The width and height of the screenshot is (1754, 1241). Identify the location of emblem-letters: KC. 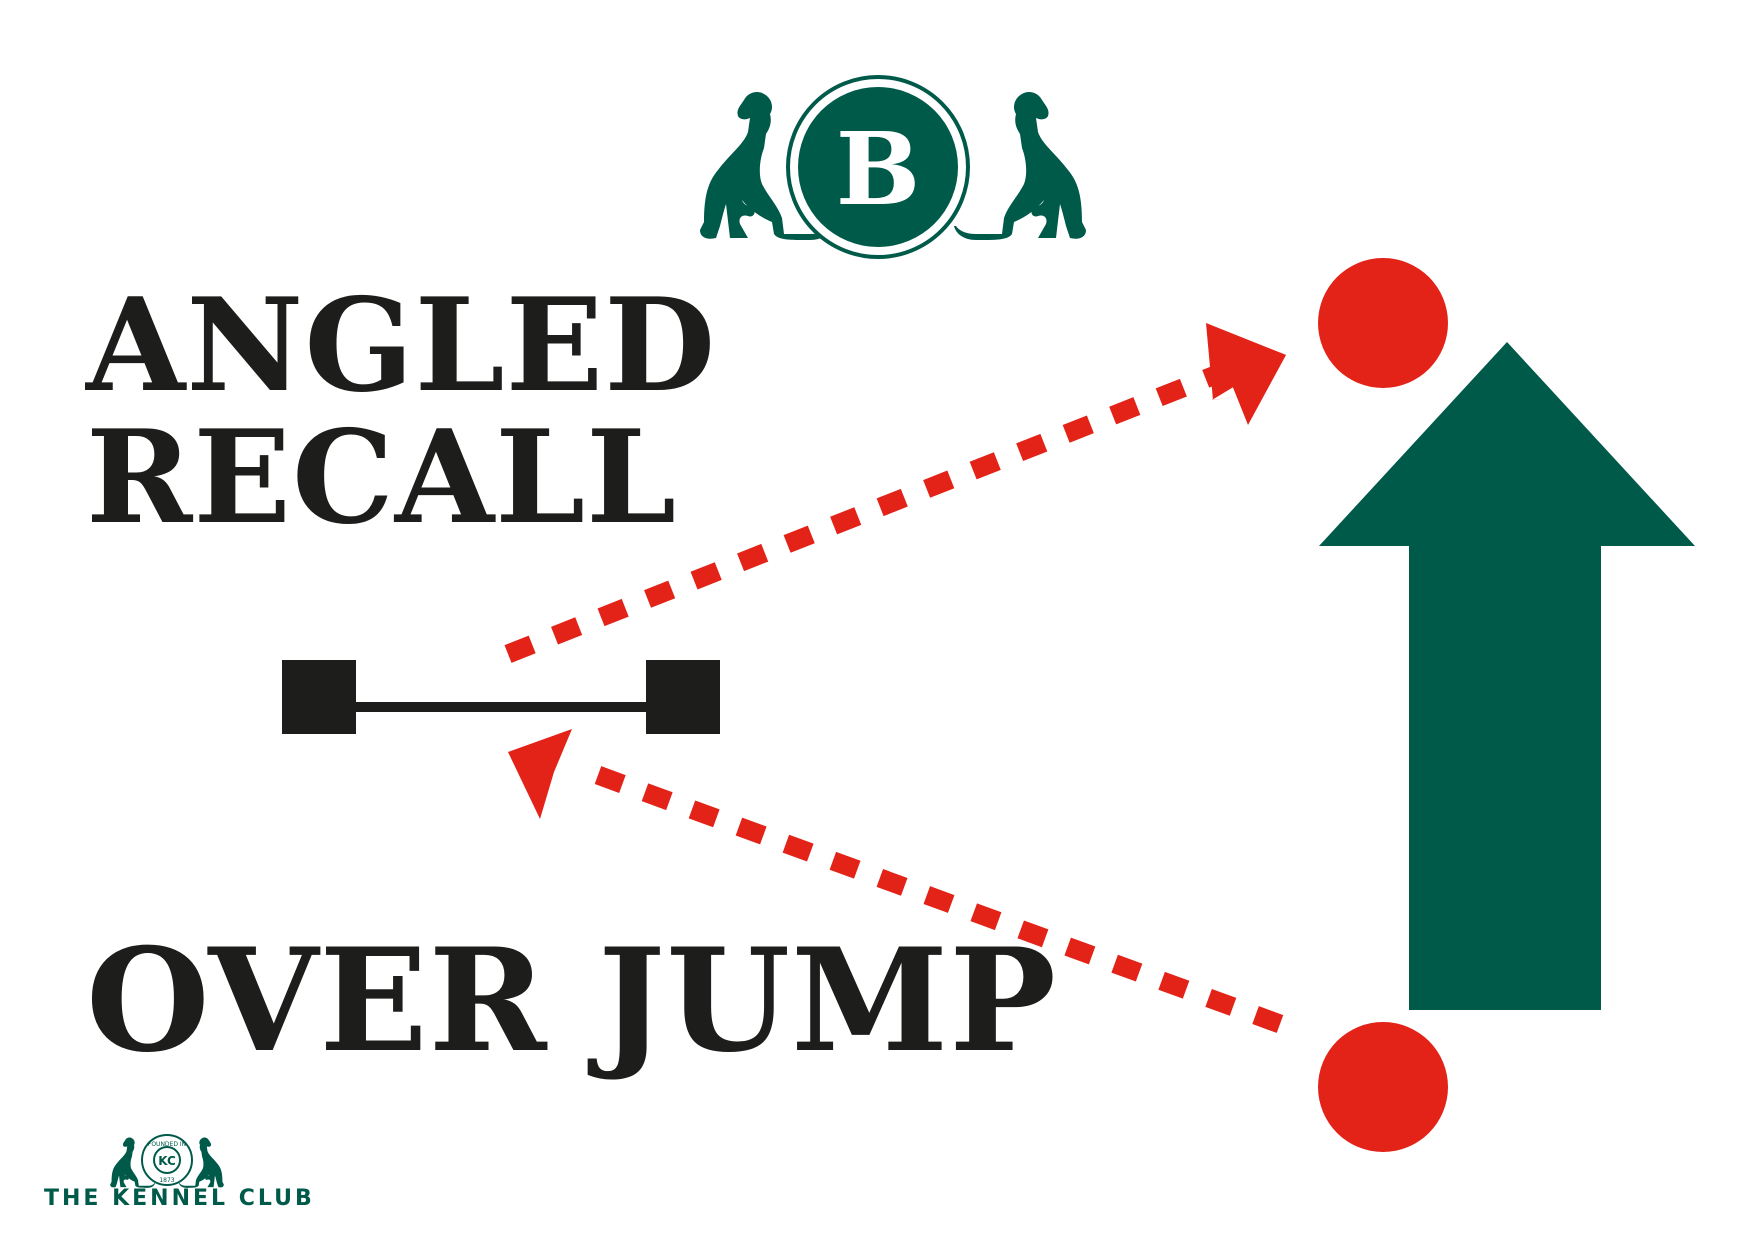
(167, 1161).